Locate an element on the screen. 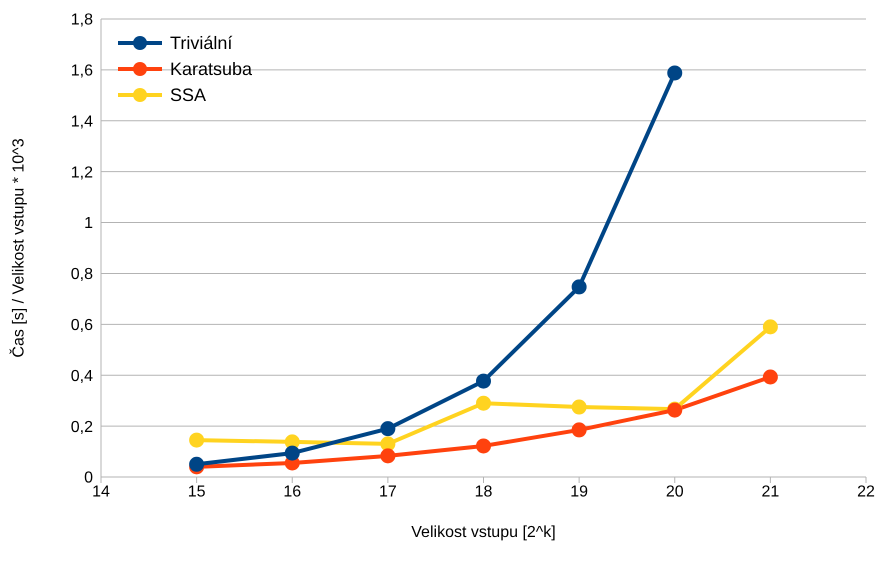 This screenshot has height=564, width=881. legend-label: Karatsuba is located at coordinates (211, 69).